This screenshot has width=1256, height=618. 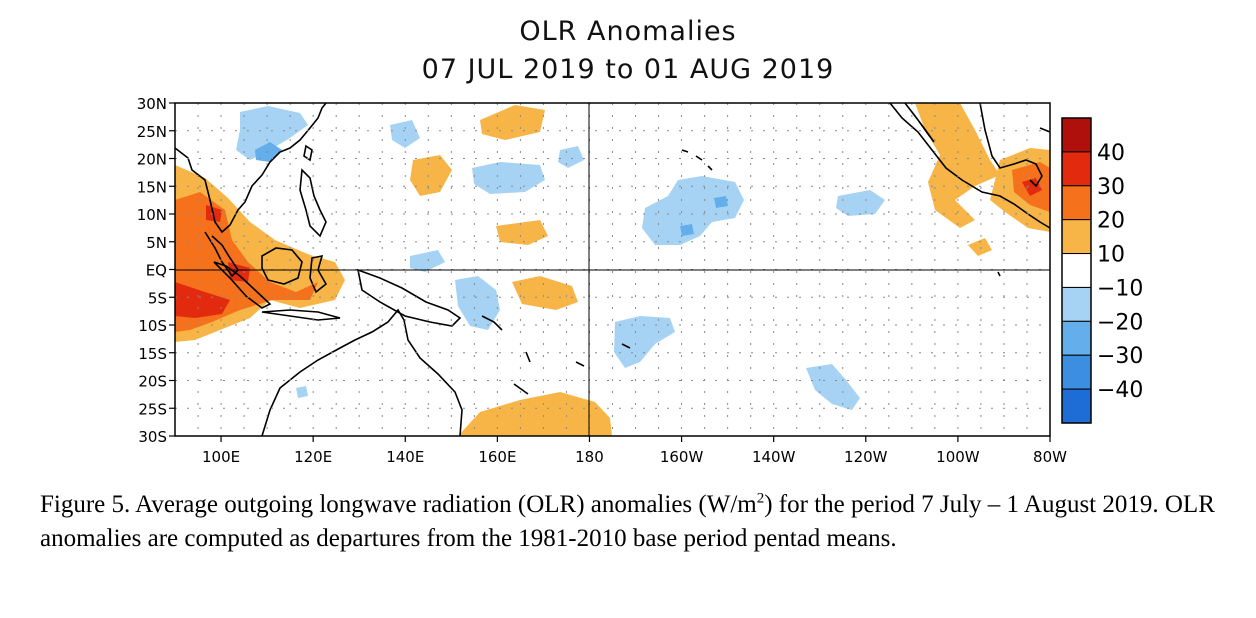 I want to click on latitude-axis: 30N 25N 20N 15N 10N 5N EQ 5S 10S 15S 20S 25S 30S, so click(x=156, y=270).